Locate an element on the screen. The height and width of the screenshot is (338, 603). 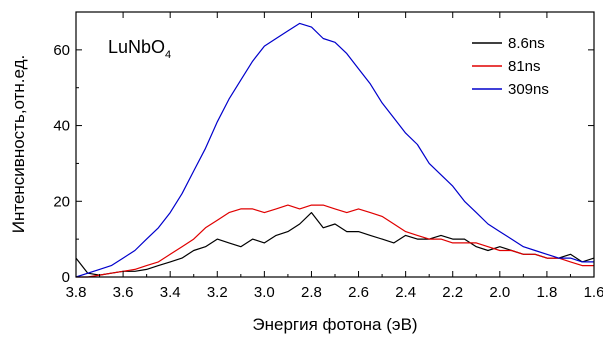
compound-formula: LuNbO is located at coordinates (136, 47).